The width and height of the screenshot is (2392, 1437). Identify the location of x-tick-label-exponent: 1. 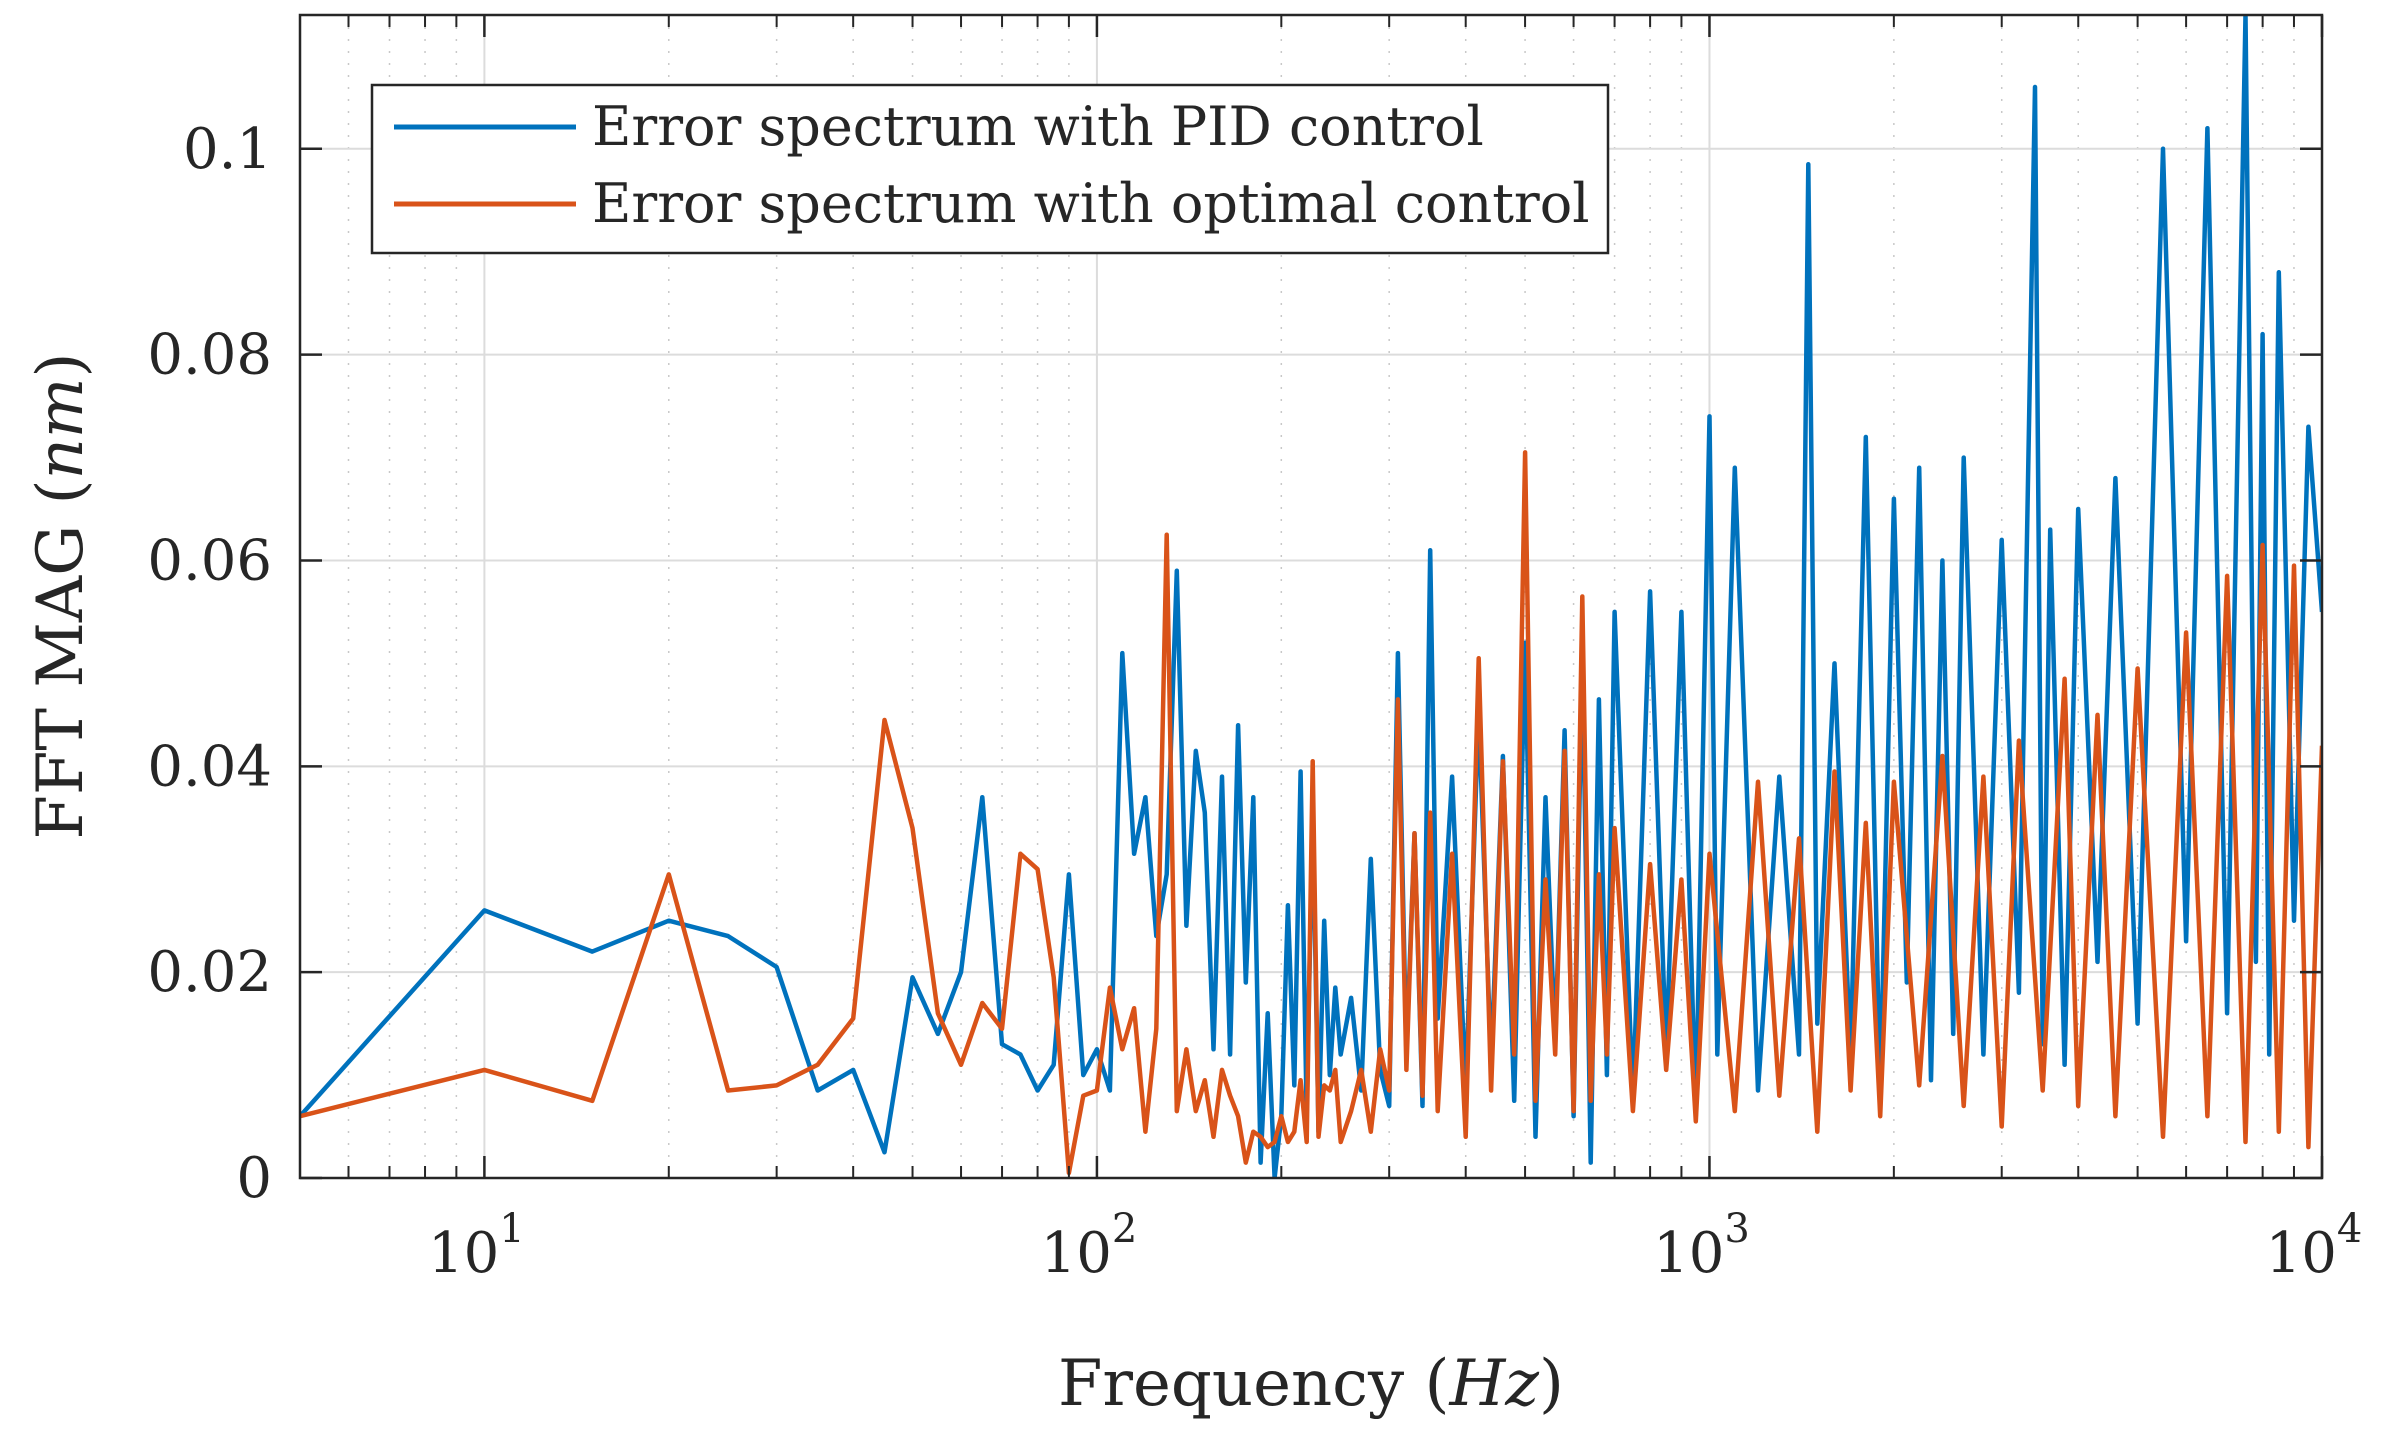
(511, 1229).